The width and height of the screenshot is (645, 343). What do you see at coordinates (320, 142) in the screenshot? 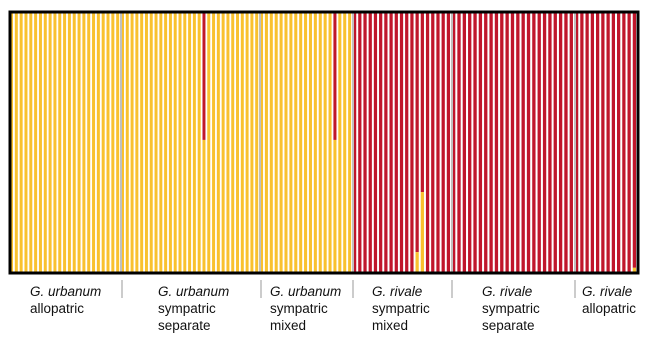
I see `bar-g2-12-urbanum` at bounding box center [320, 142].